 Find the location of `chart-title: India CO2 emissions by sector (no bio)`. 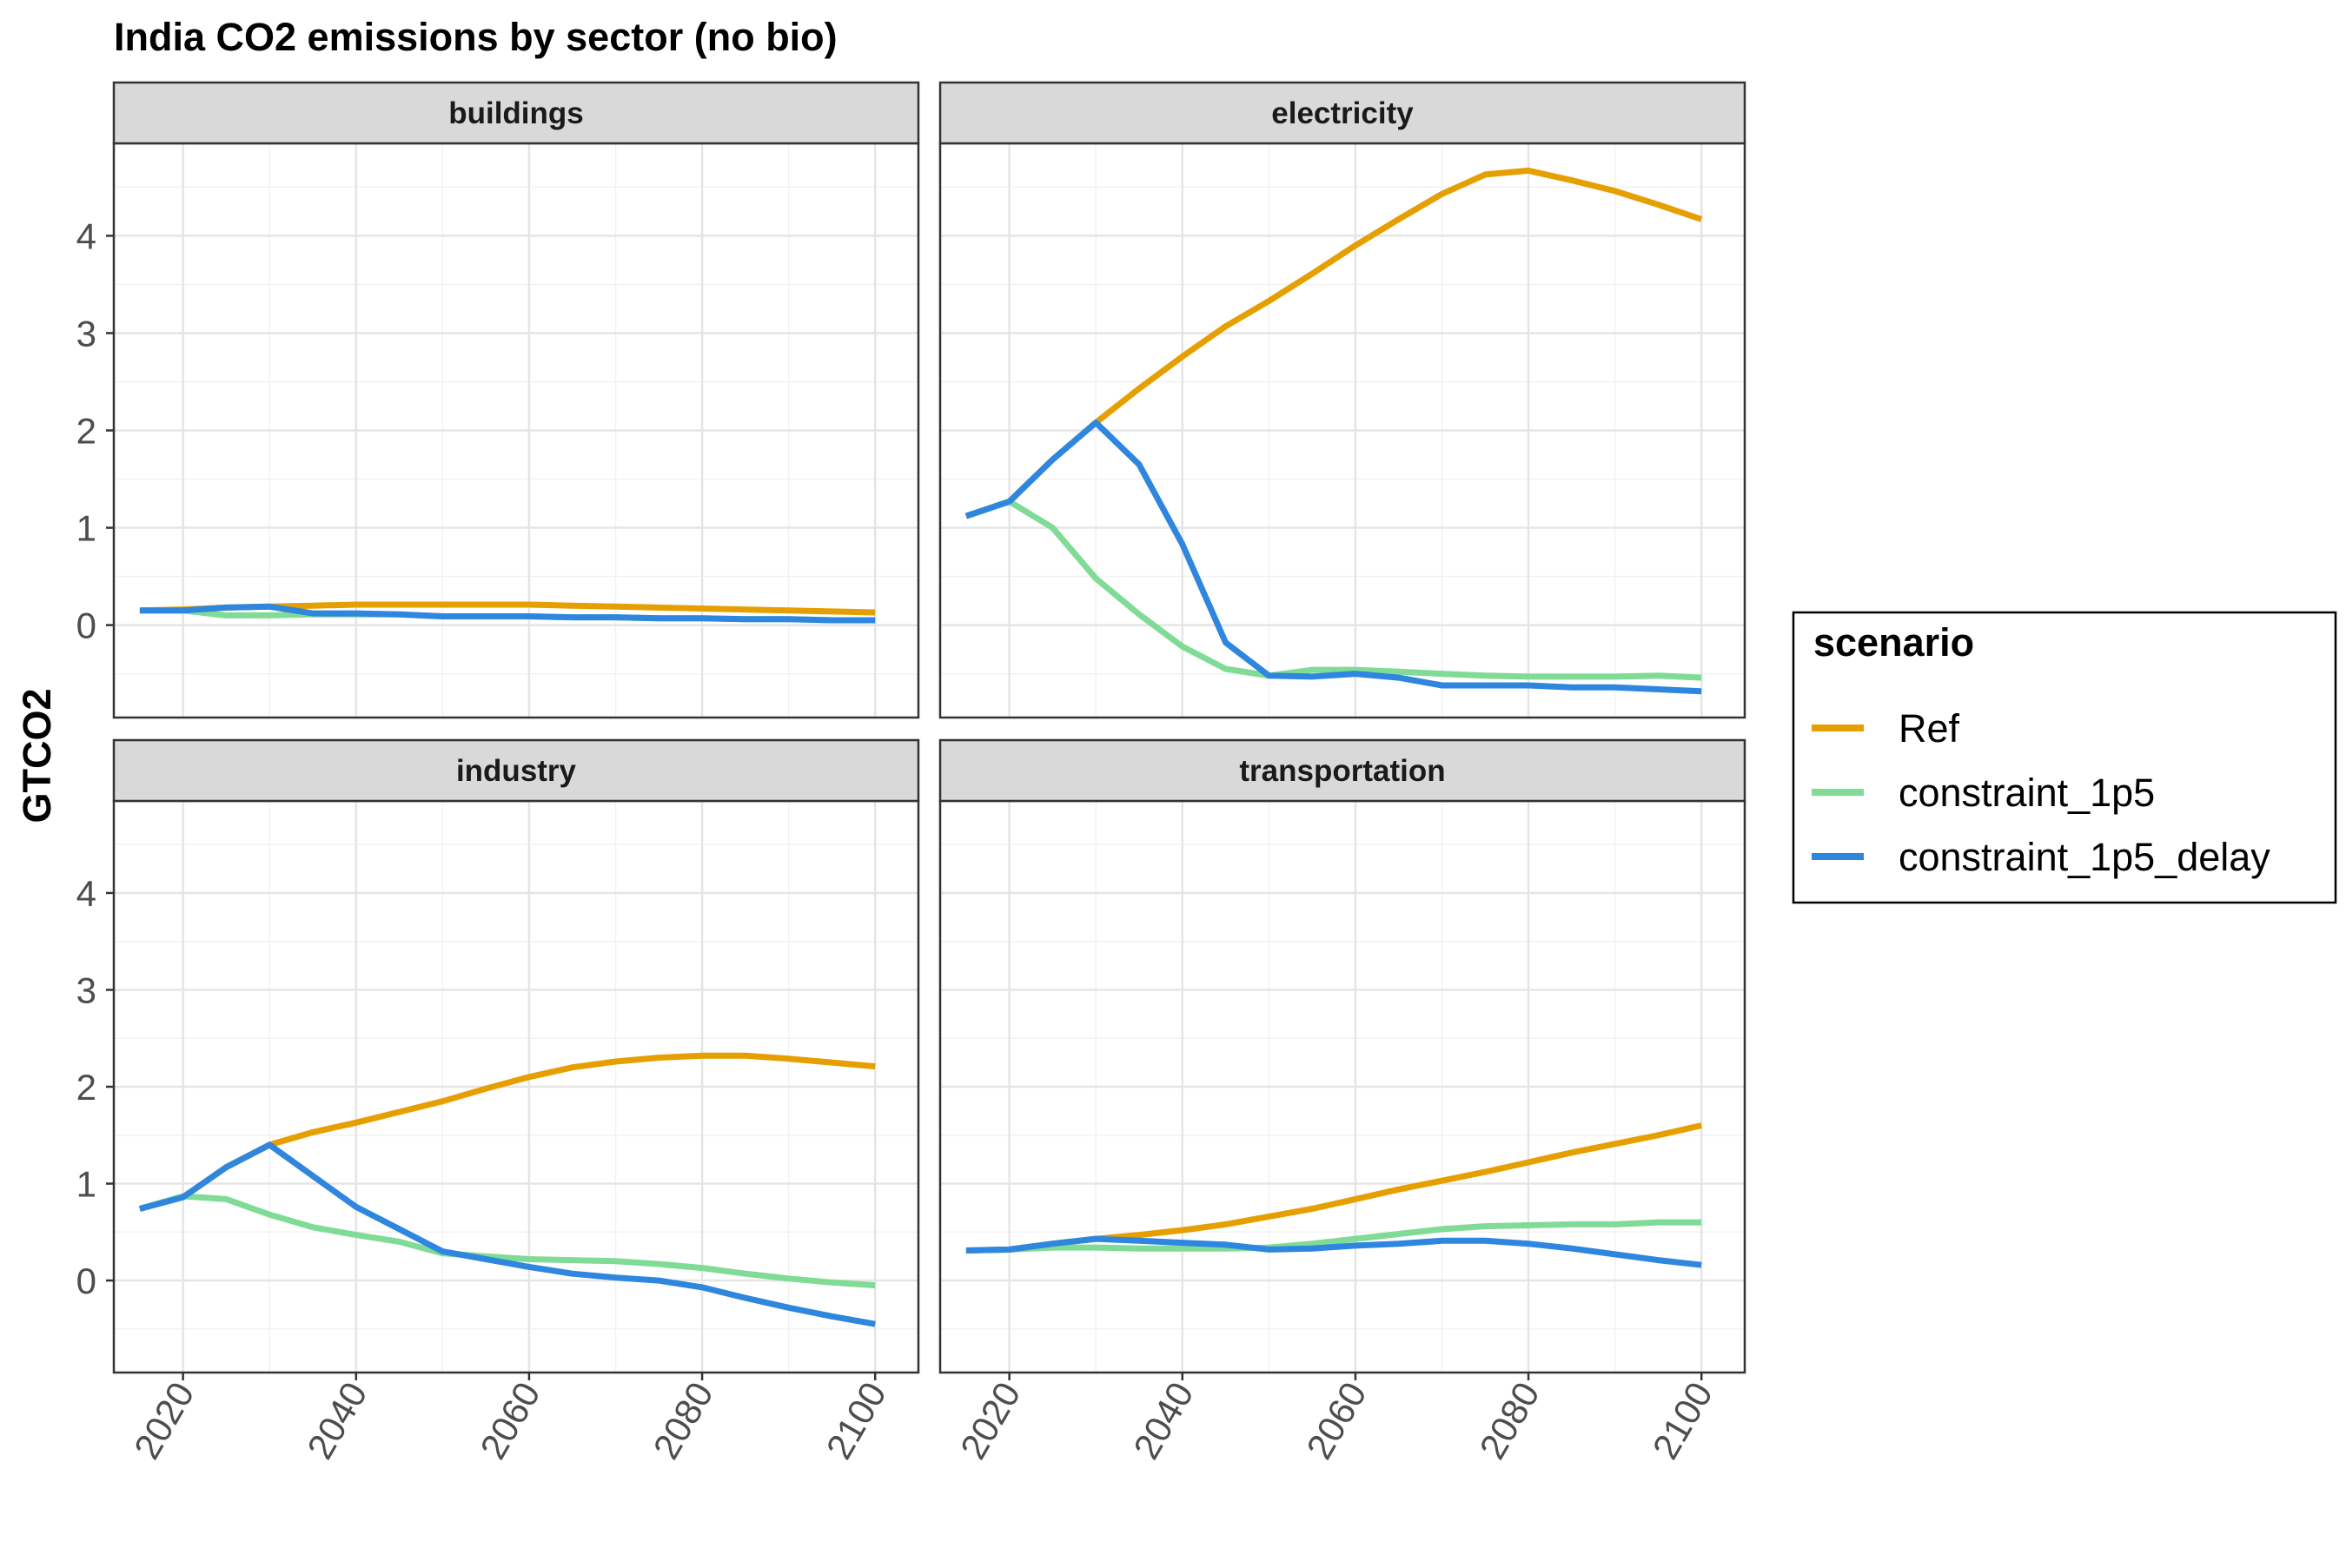

chart-title: India CO2 emissions by sector (no bio) is located at coordinates (476, 37).